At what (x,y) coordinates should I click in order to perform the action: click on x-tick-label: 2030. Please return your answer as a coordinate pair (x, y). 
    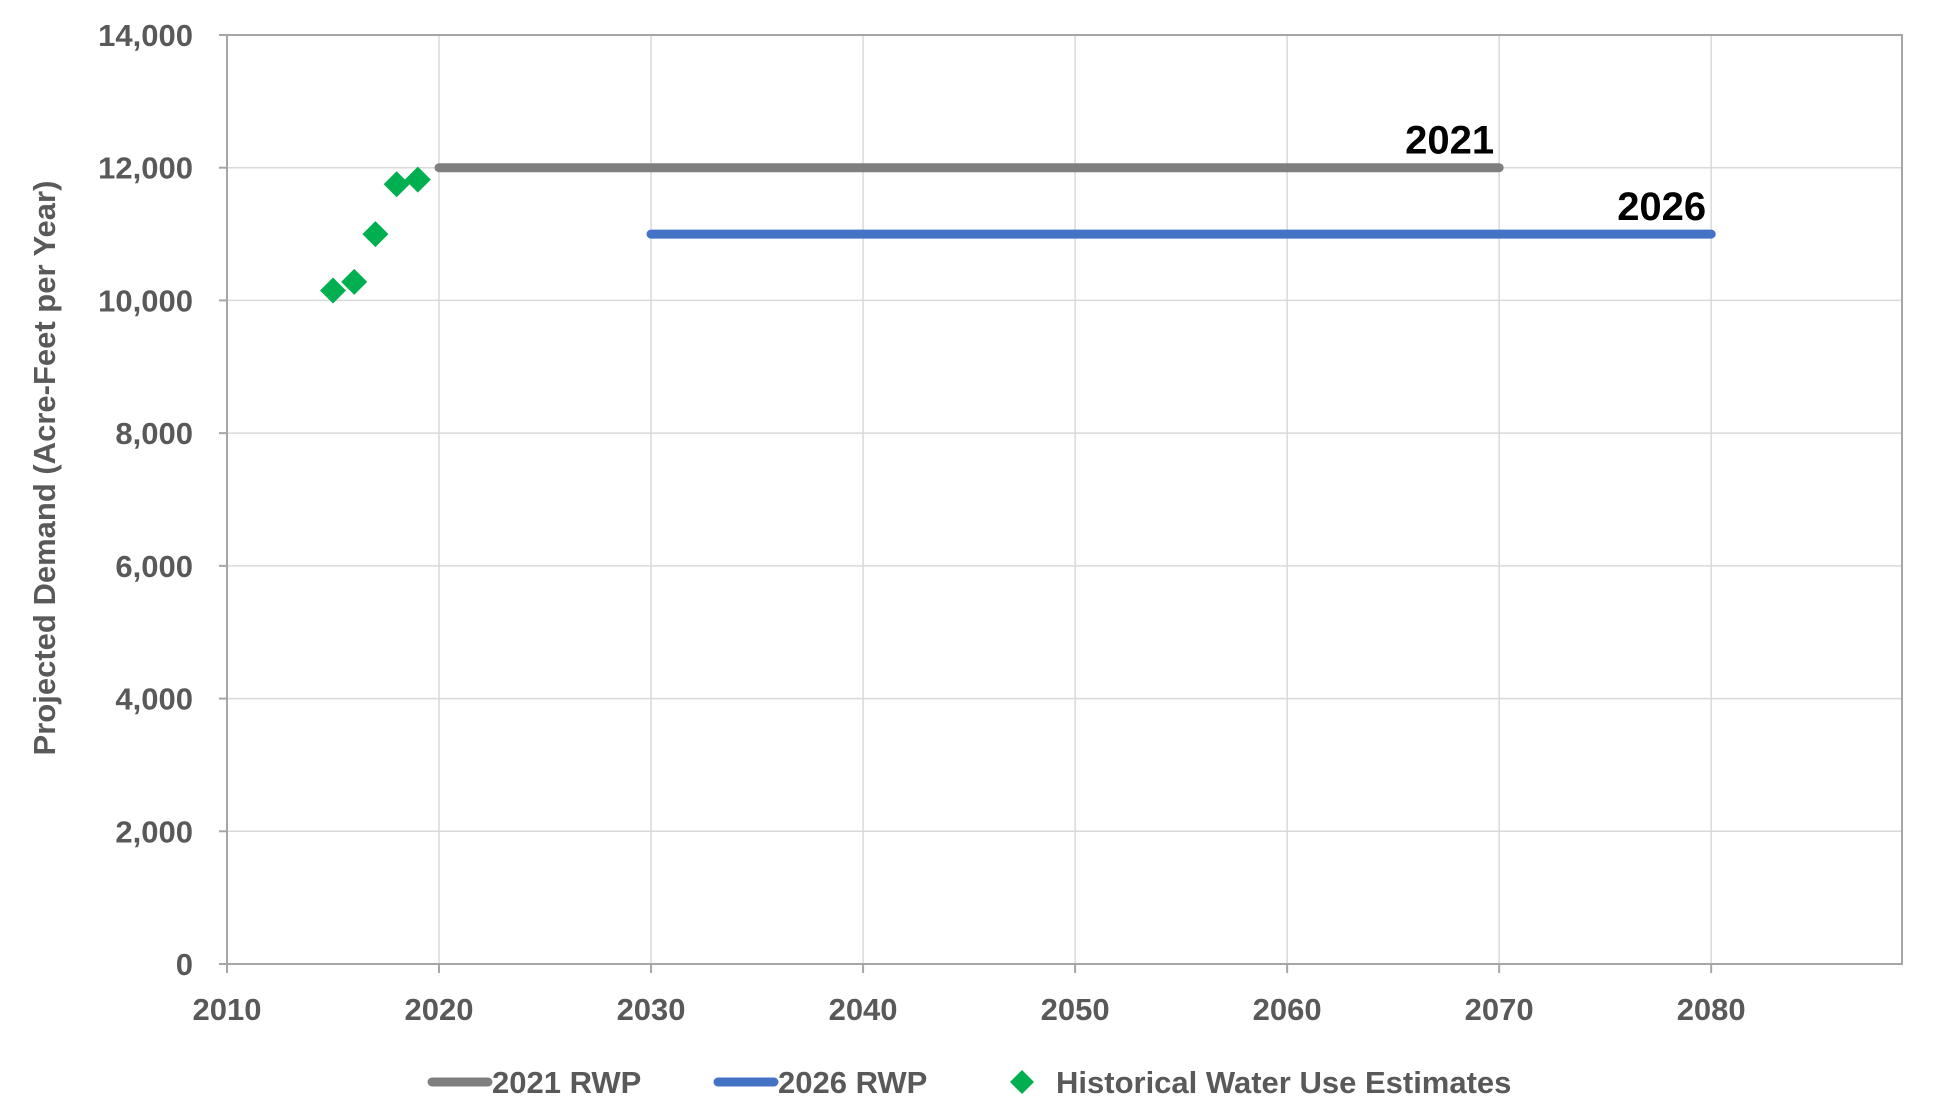
    Looking at the image, I should click on (651, 1009).